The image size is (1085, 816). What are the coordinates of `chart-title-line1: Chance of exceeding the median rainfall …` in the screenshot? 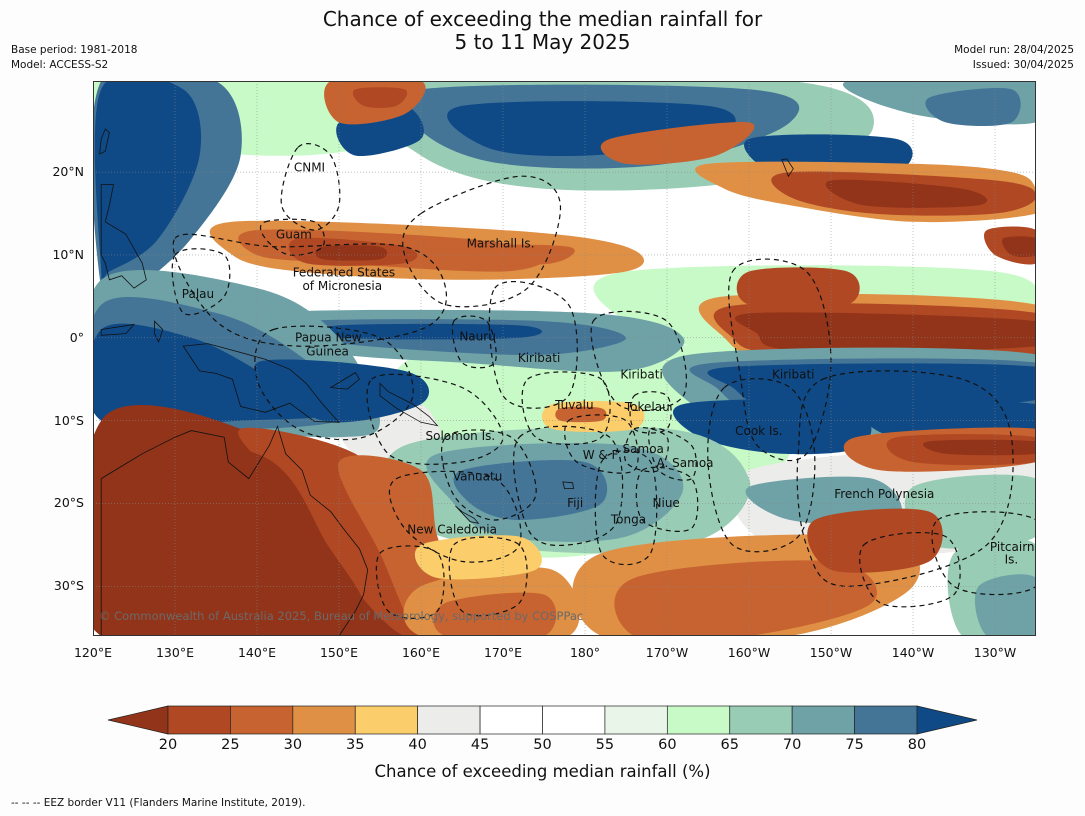 It's located at (542, 19).